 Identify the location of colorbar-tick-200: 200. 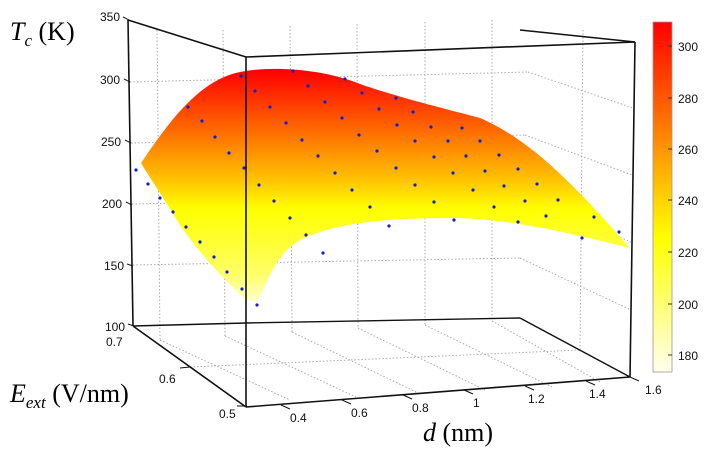
(688, 305).